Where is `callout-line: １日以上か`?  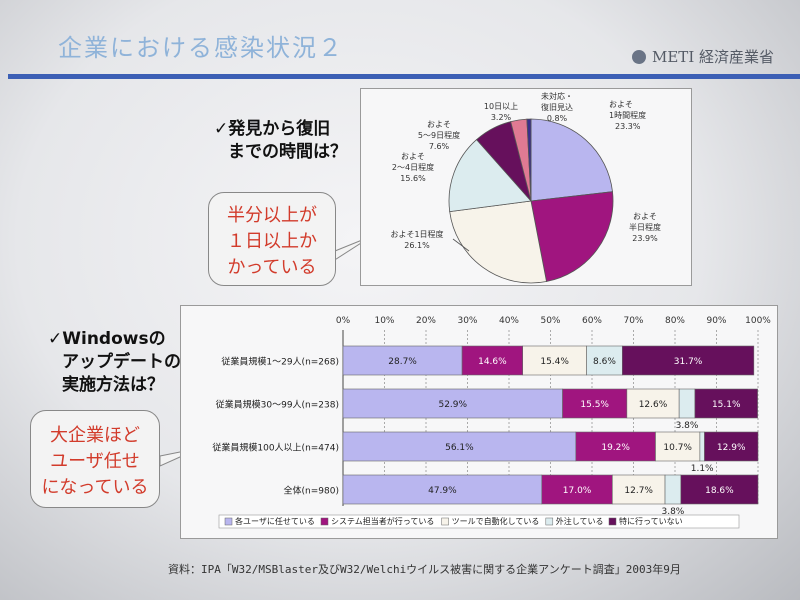 callout-line: １日以上か is located at coordinates (272, 241).